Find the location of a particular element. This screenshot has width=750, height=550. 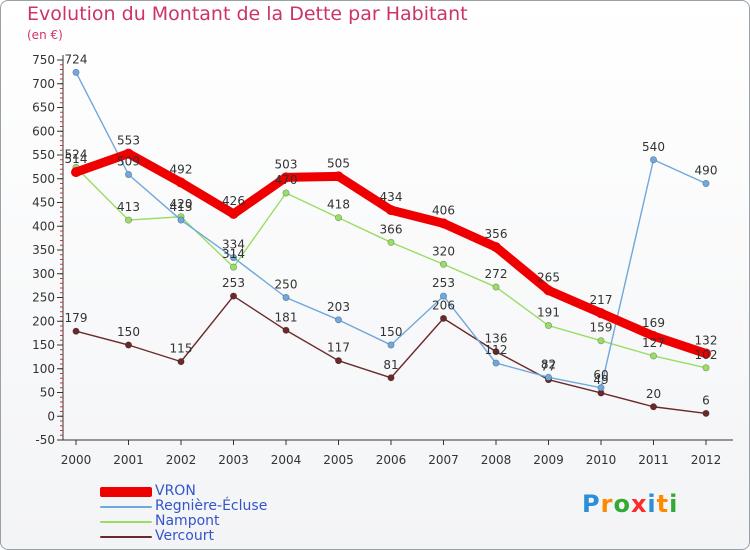

data-label: 492 is located at coordinates (181, 170).